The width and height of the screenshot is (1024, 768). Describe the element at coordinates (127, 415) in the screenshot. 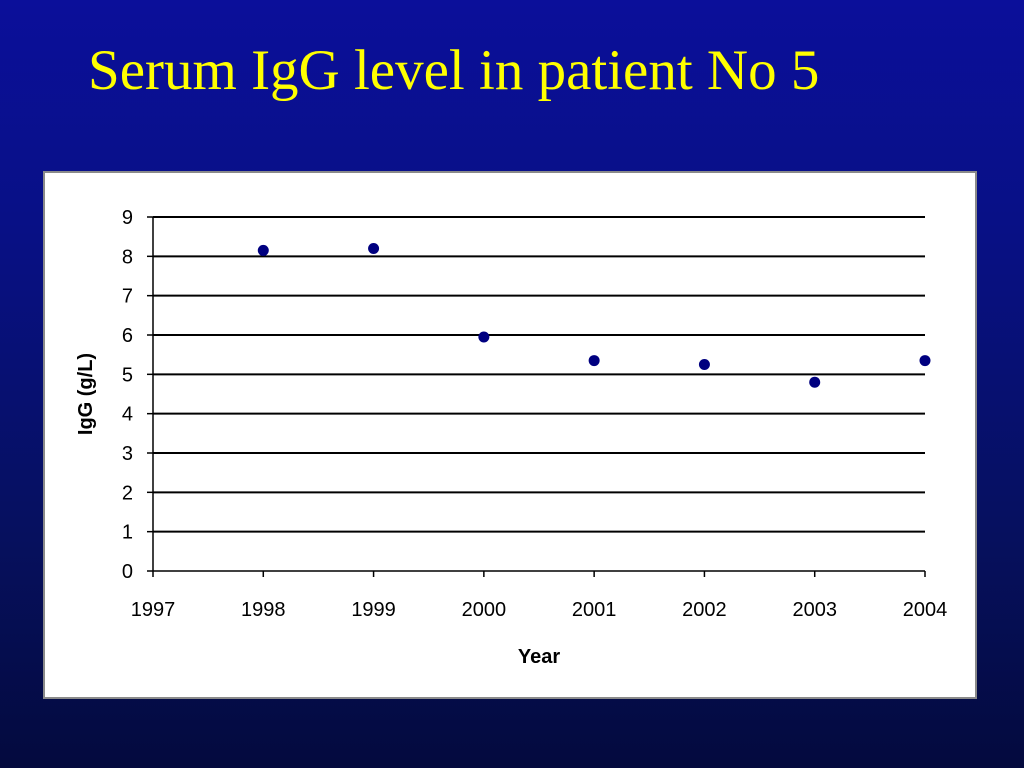

I see `y-tick-label: 4` at that location.